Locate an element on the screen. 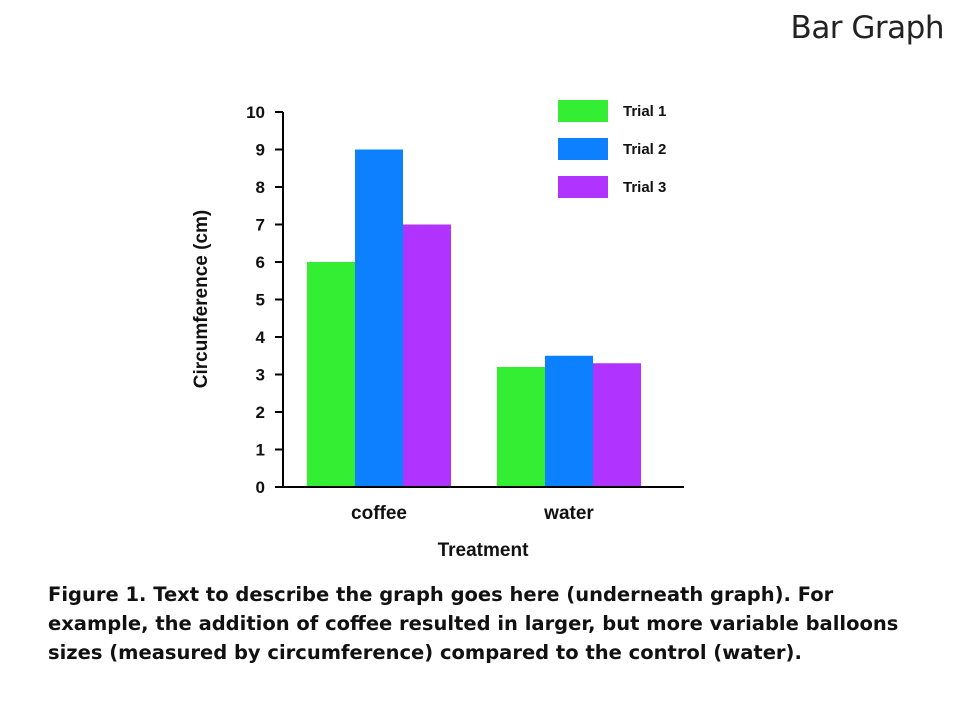 This screenshot has width=960, height=720. y-tick-label: 1 is located at coordinates (260, 450).